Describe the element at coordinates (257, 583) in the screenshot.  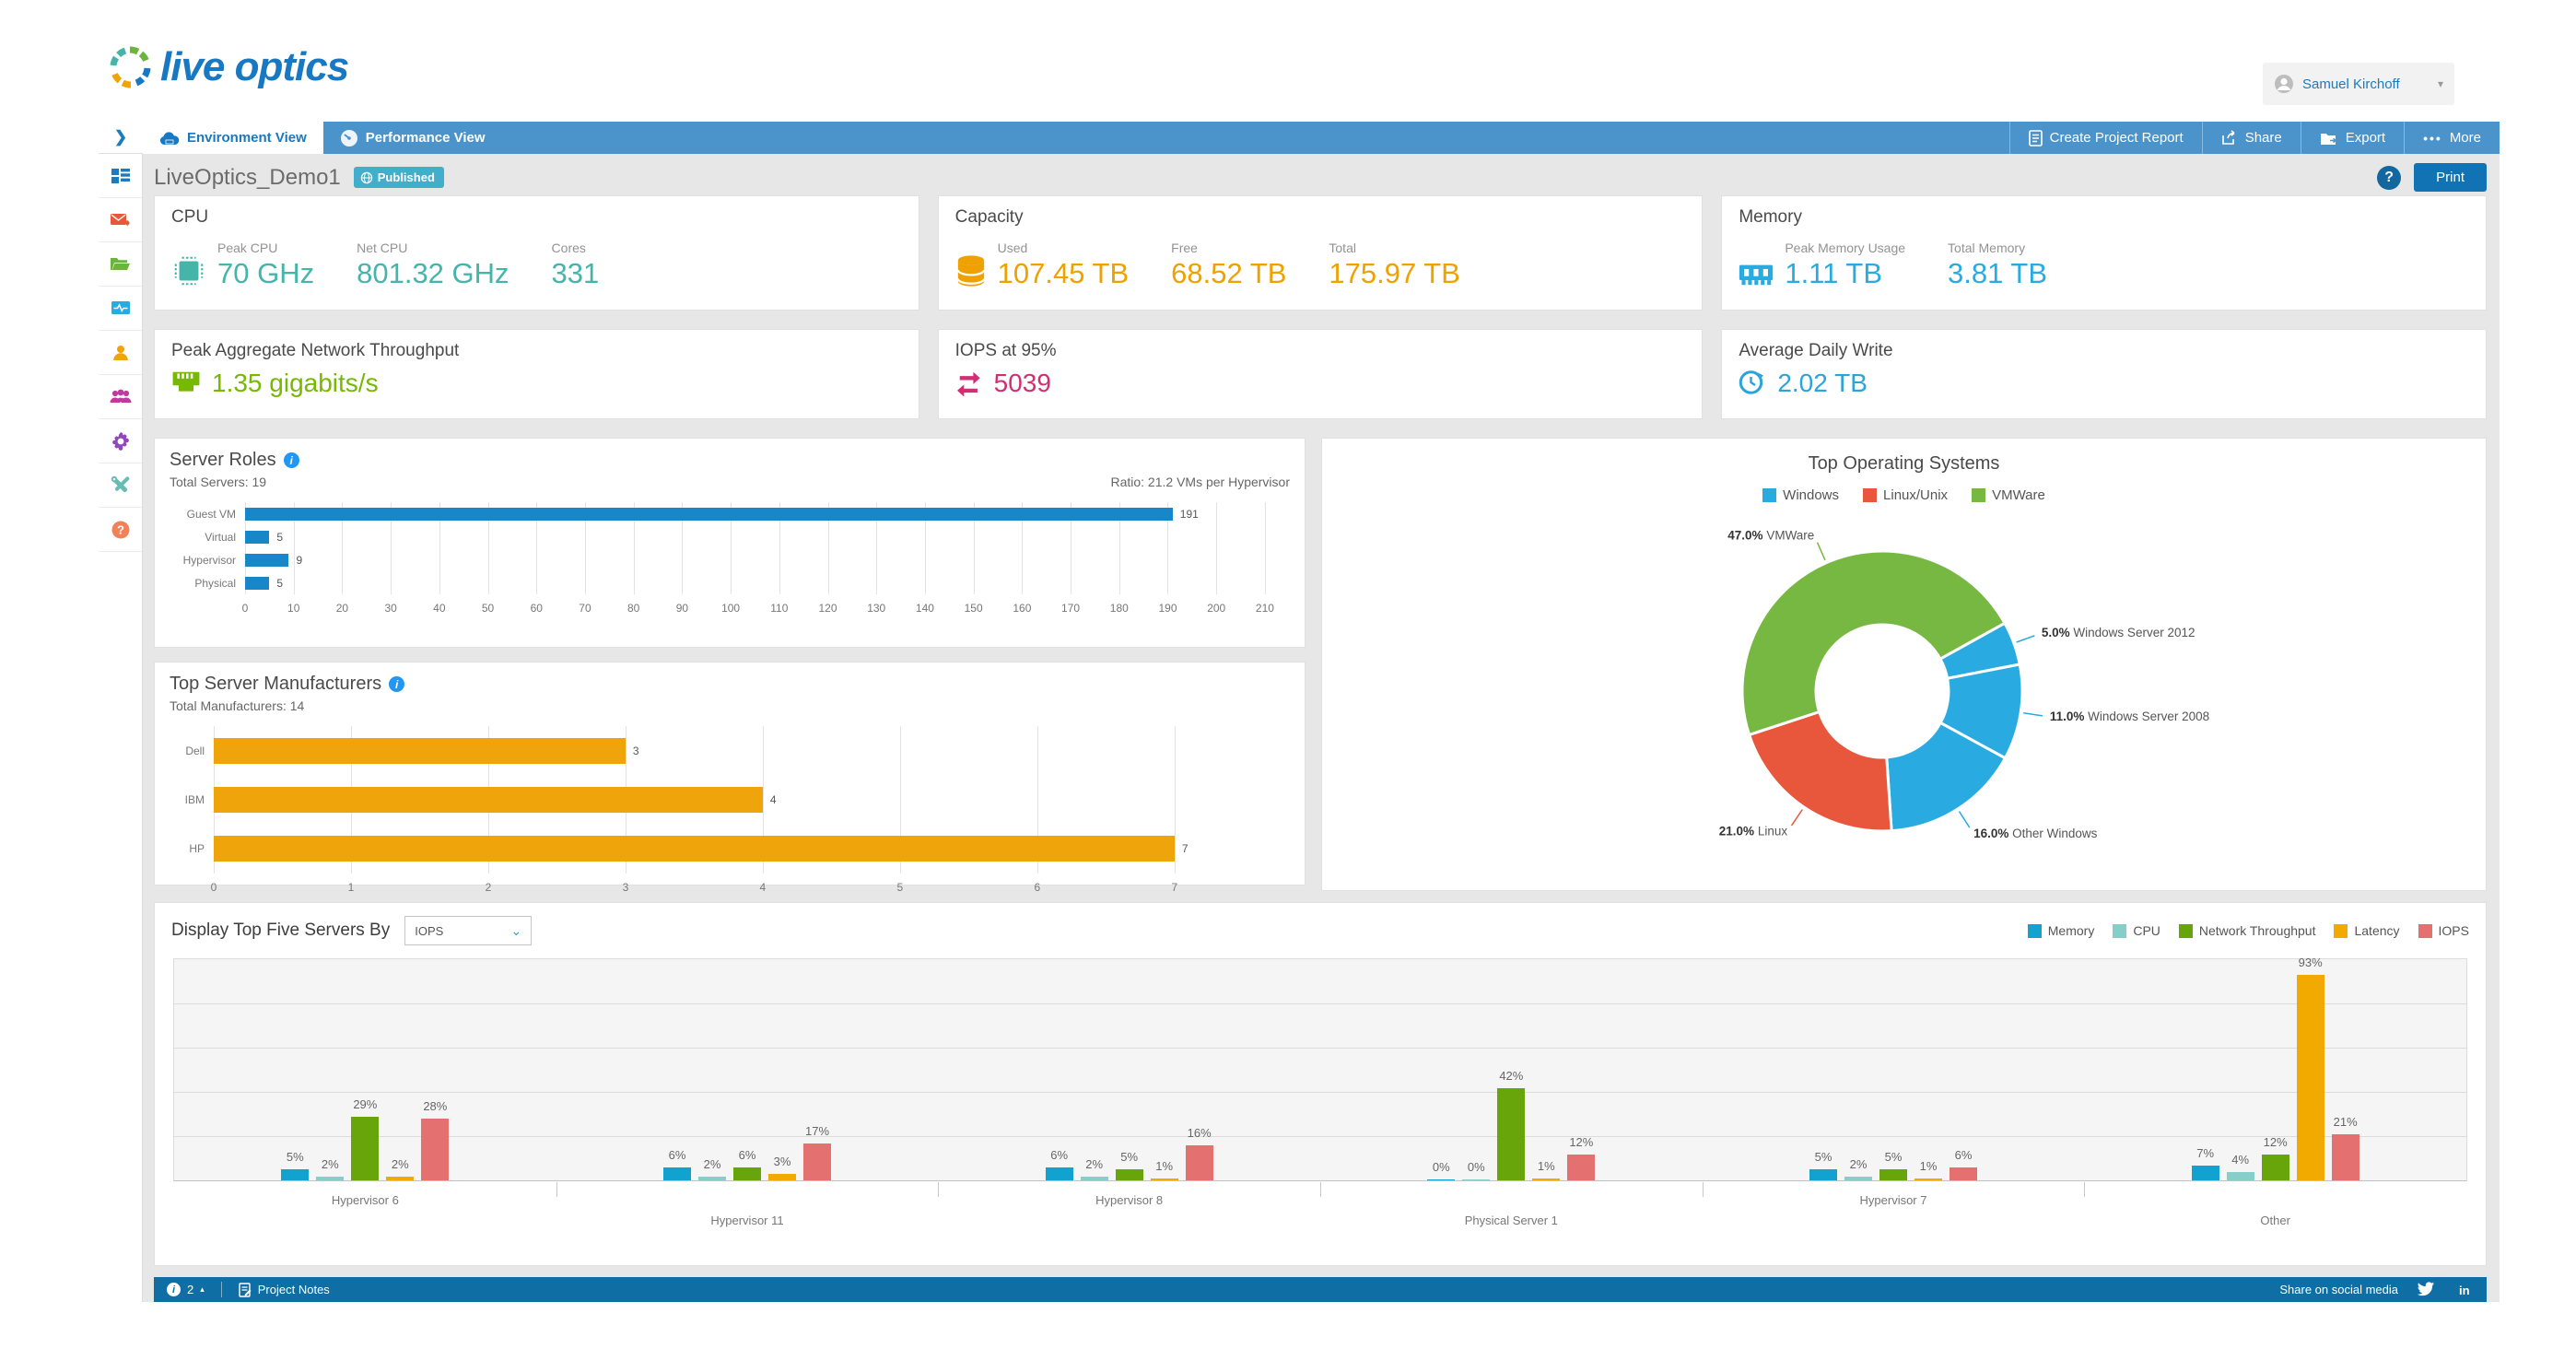
I see `bar-physical` at that location.